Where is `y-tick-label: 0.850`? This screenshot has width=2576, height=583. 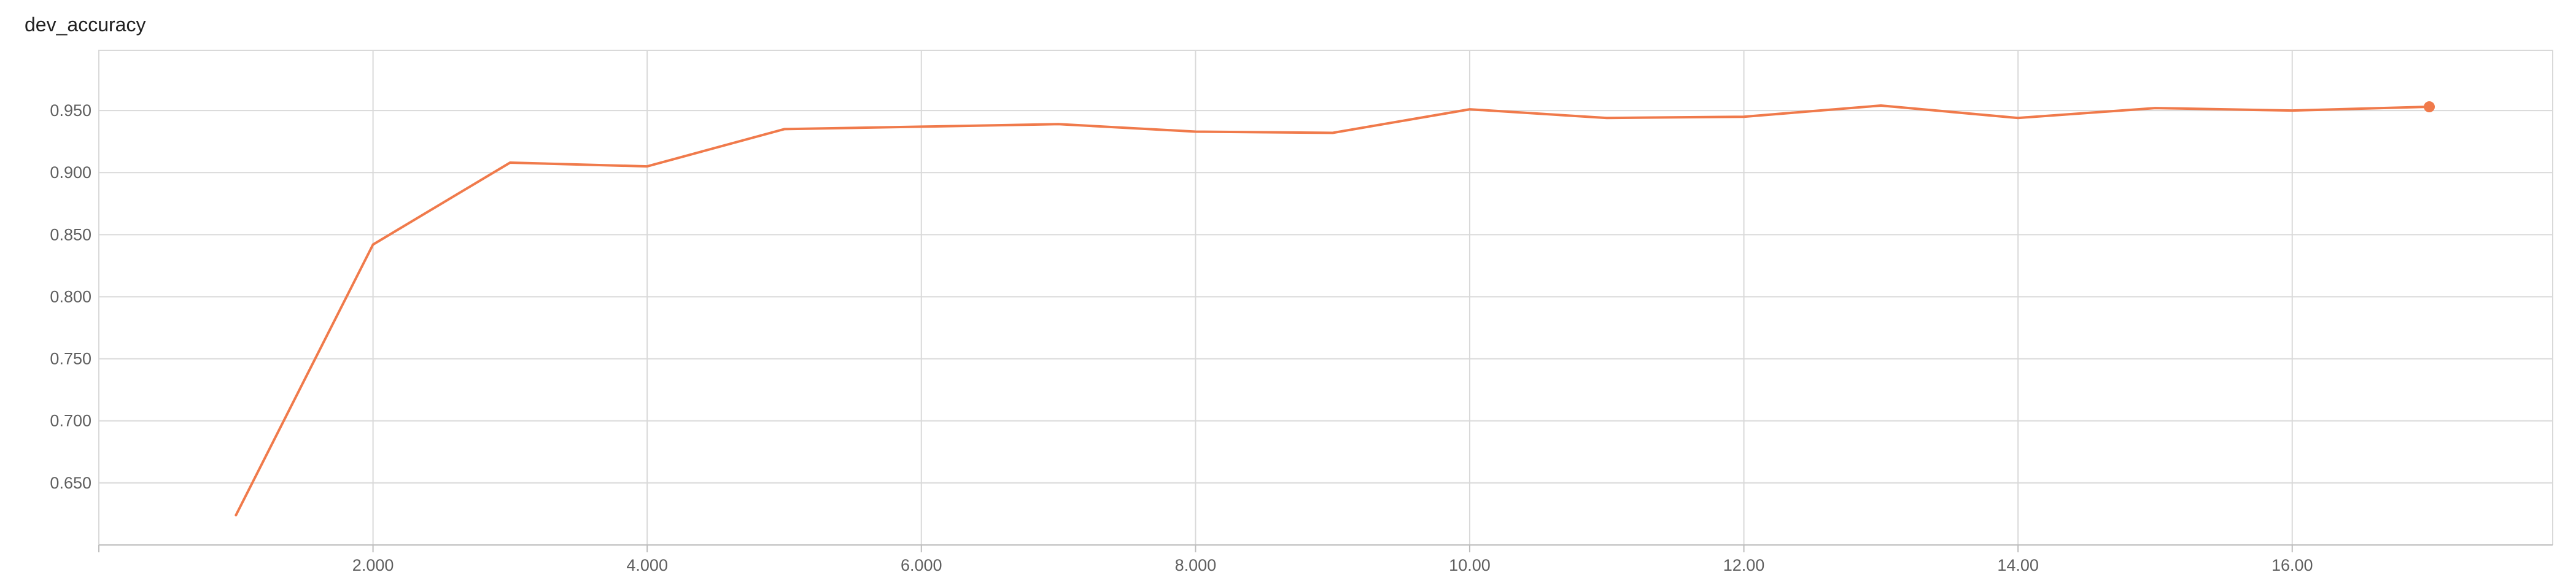
y-tick-label: 0.850 is located at coordinates (70, 234).